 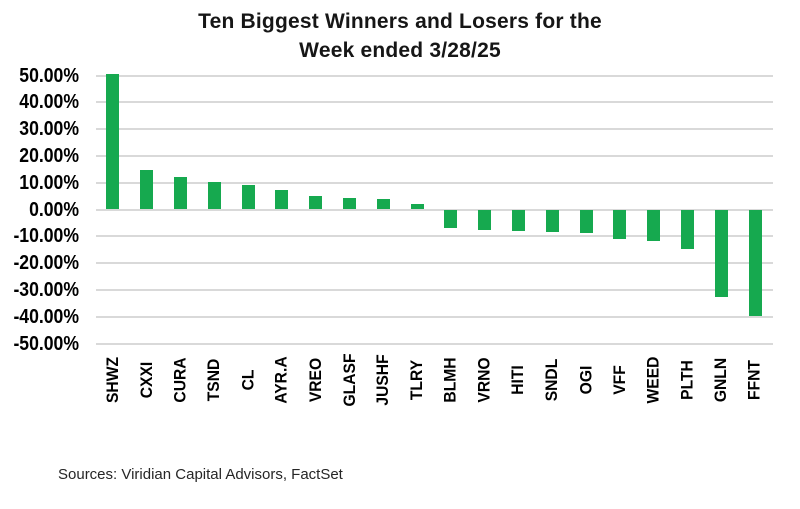 I want to click on x-label-slot-TLRY: TLRY, so click(x=417, y=380).